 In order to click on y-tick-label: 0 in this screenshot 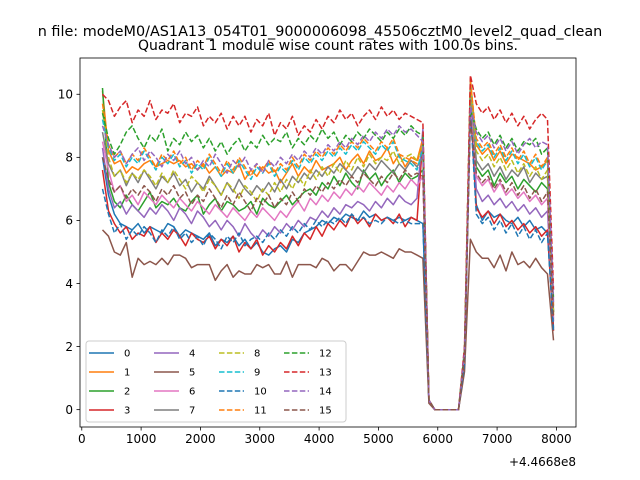, I will do `click(69, 410)`.